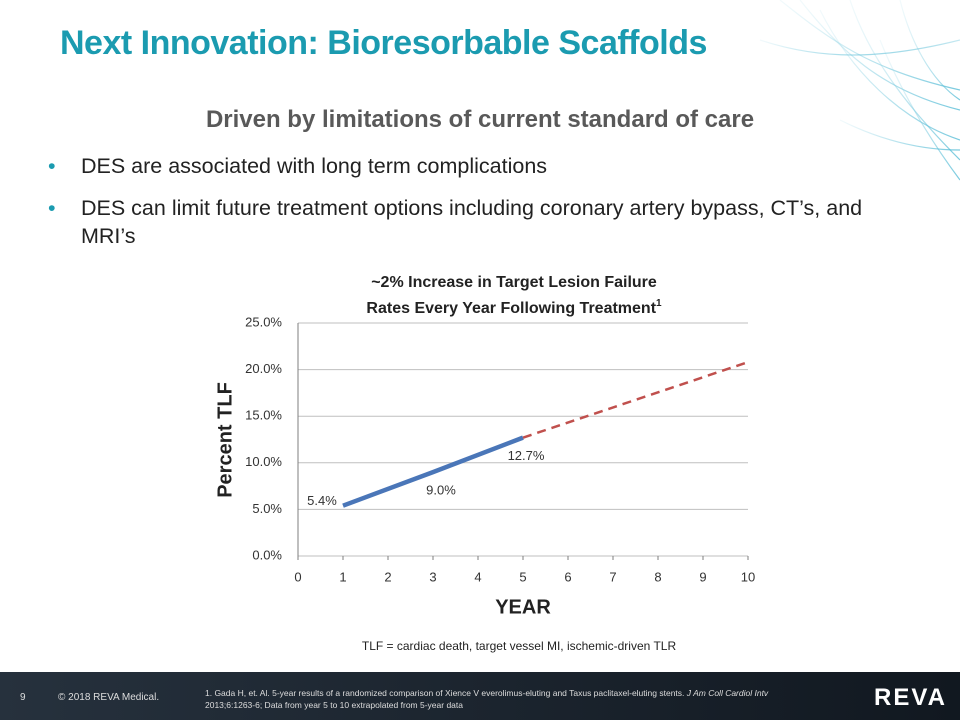 The image size is (960, 720). I want to click on chart-title: Rates Every Year Following Treatment1, so click(514, 308).